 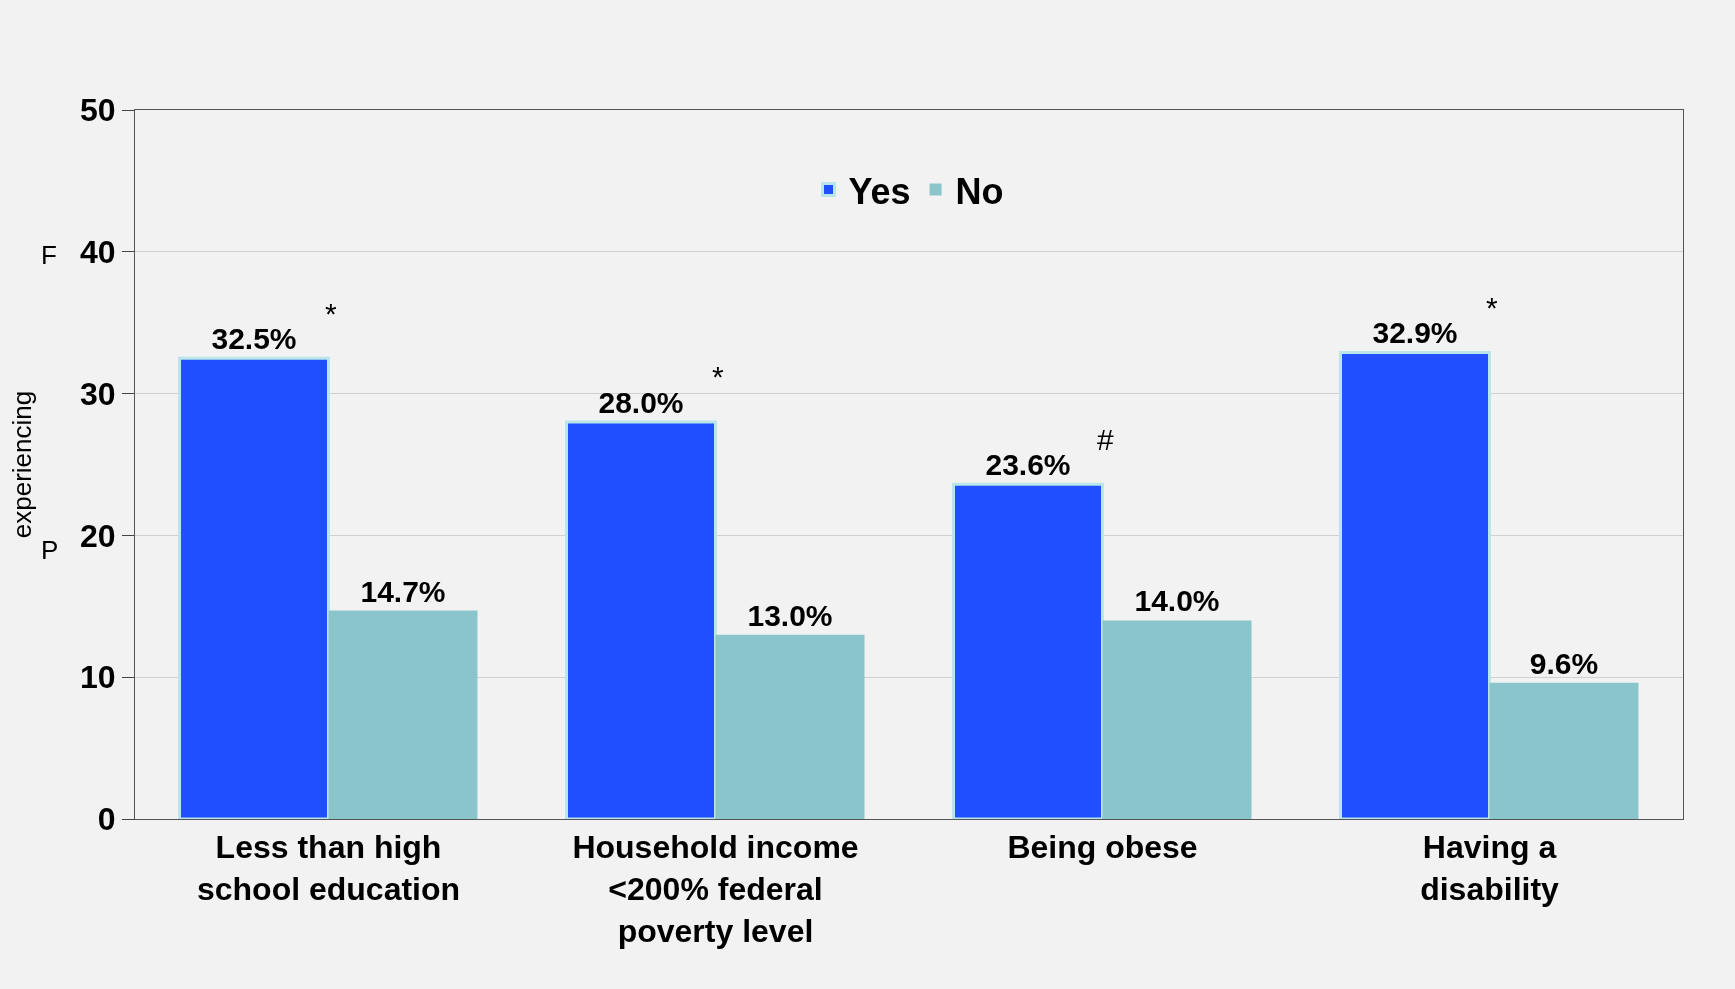 I want to click on legend-label: No, so click(x=979, y=191).